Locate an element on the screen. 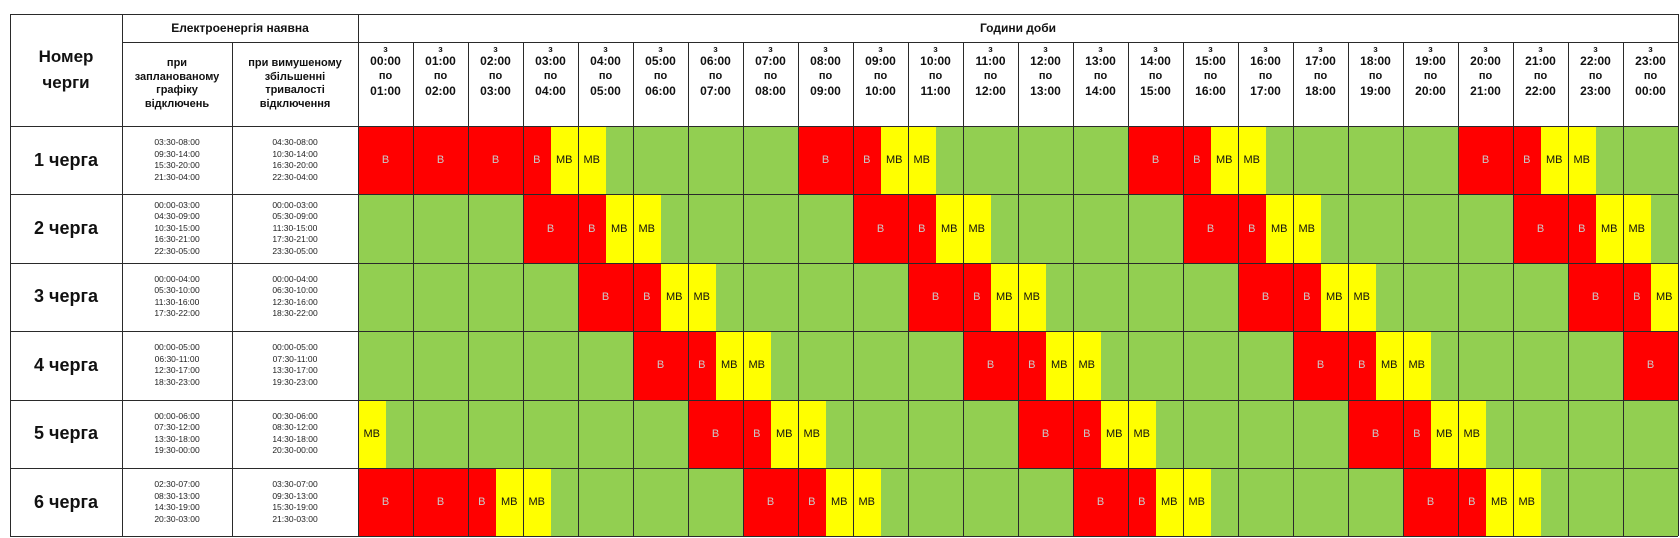  hour-header-time: 07:00 is located at coordinates (715, 91).